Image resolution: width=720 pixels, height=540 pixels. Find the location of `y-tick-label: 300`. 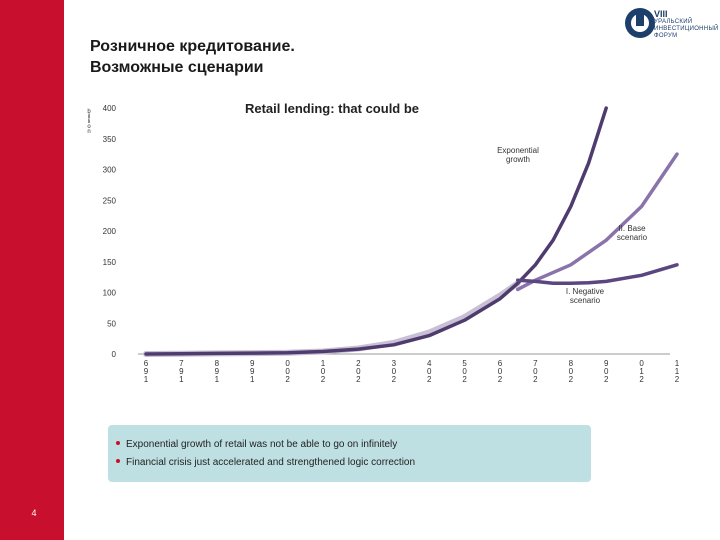

y-tick-label: 300 is located at coordinates (110, 170).